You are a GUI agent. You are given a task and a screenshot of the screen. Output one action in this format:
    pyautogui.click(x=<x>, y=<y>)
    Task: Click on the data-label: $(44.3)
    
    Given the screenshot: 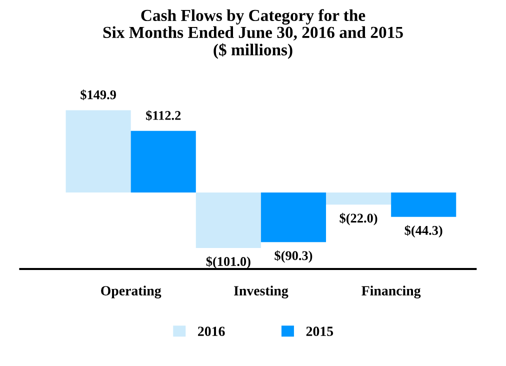 What is the action you would take?
    pyautogui.click(x=423, y=231)
    